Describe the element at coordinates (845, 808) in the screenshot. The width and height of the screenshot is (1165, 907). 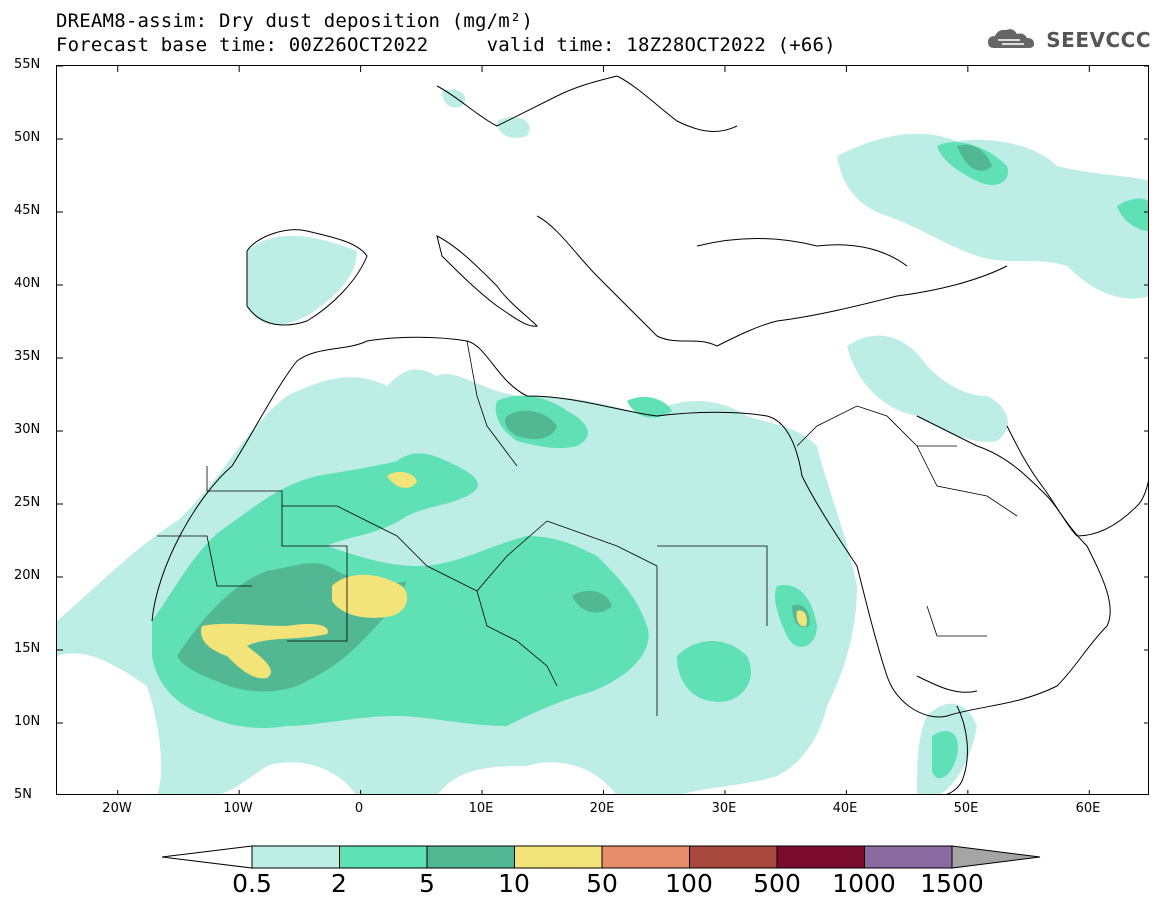
I see `lon-label: 40E` at that location.